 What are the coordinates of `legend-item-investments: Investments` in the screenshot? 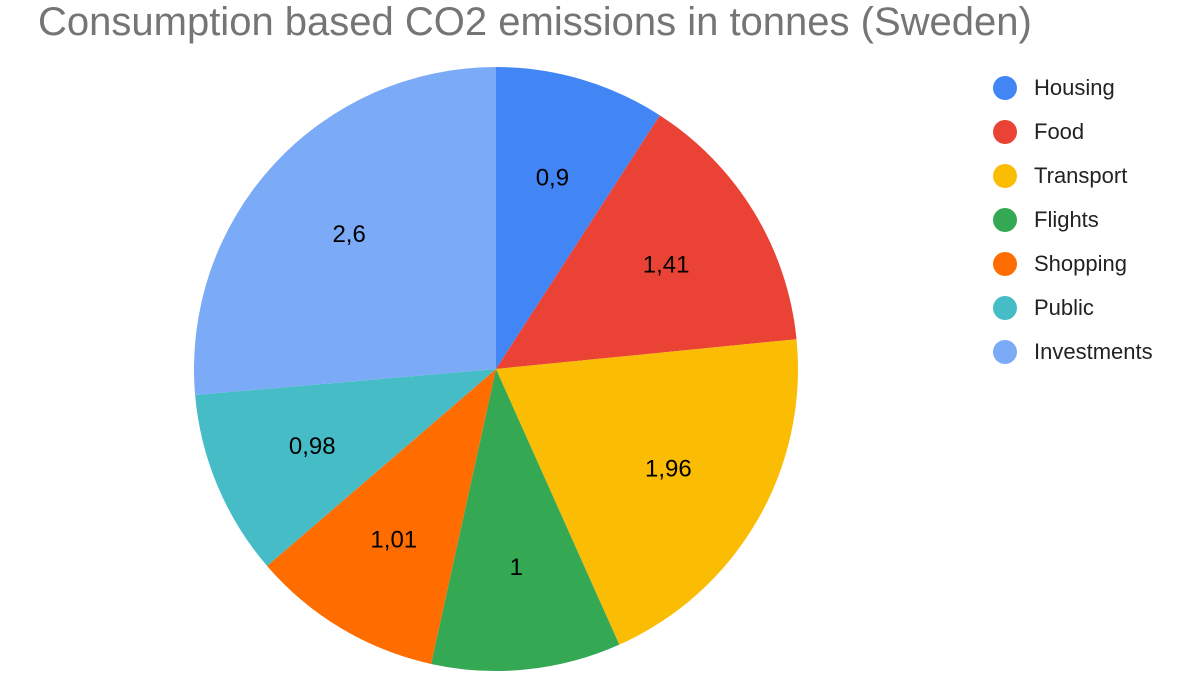 It's located at (1073, 352).